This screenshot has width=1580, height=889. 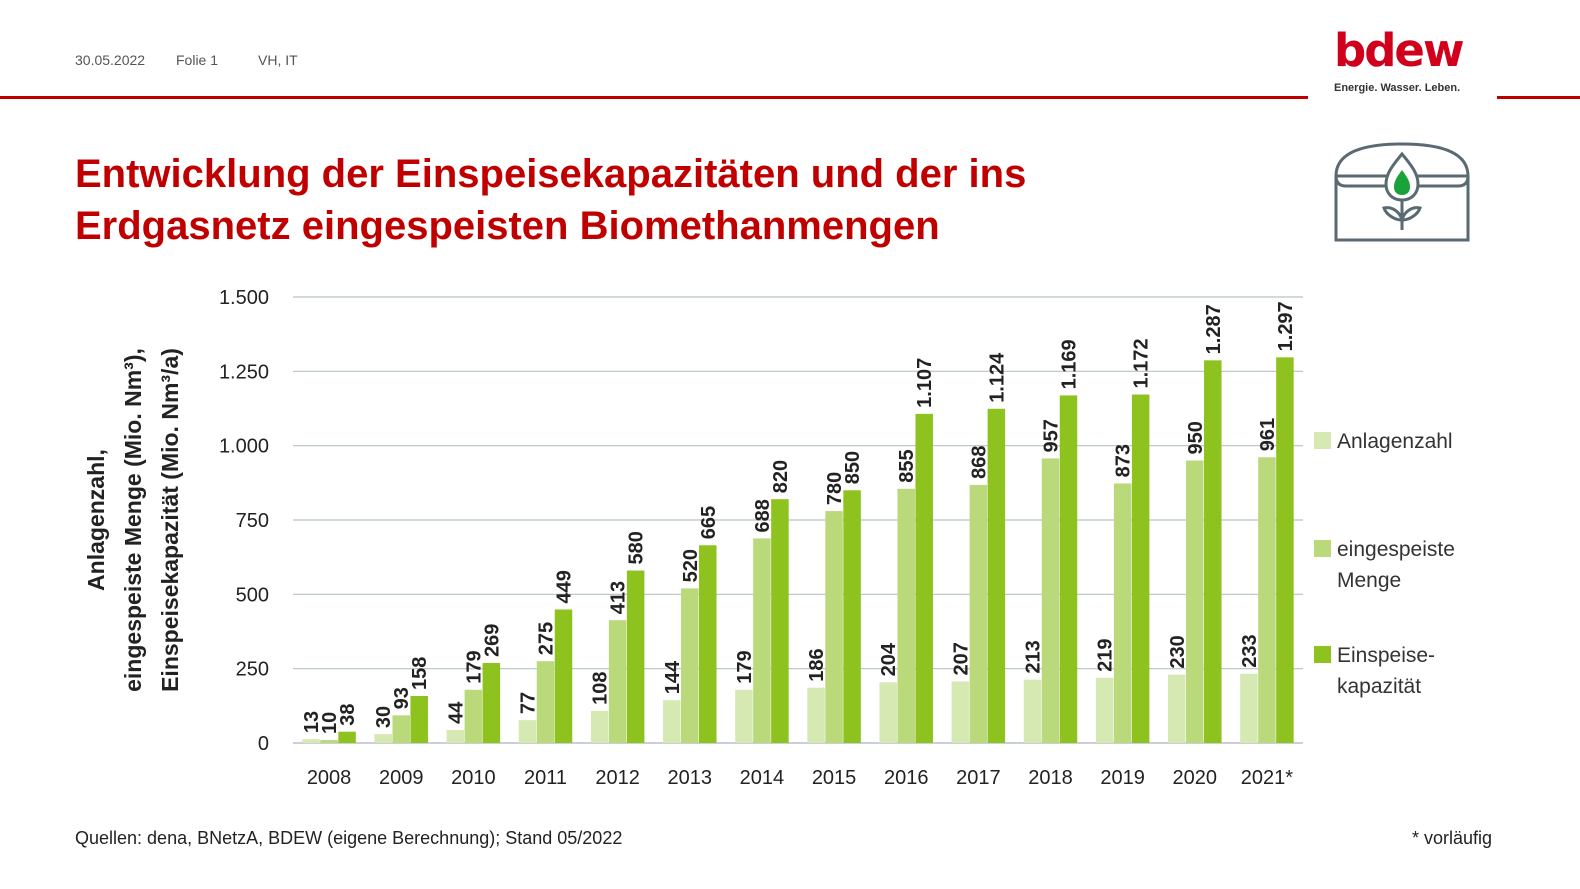 I want to click on x-tick-label: 2015, so click(x=834, y=778).